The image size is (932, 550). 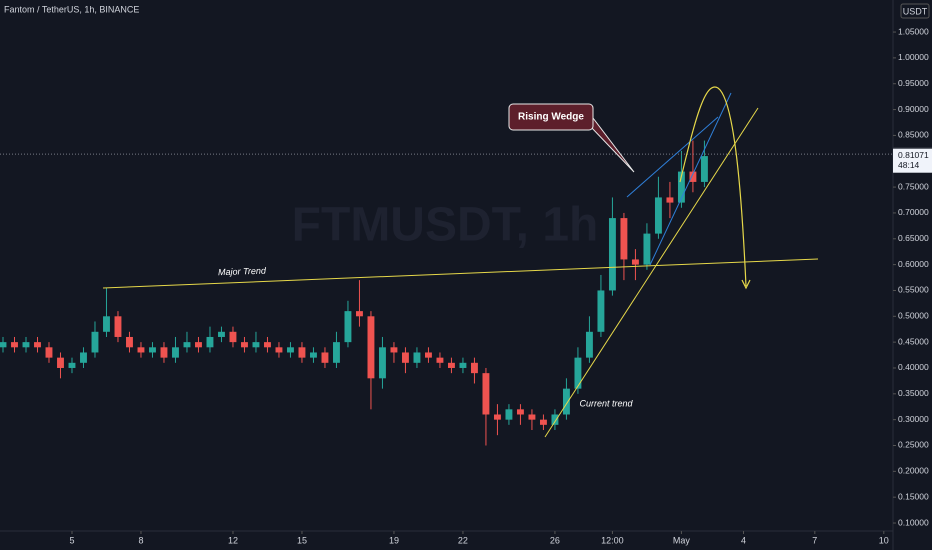 What do you see at coordinates (913, 367) in the screenshot?
I see `y-tick-label: 0.40000` at bounding box center [913, 367].